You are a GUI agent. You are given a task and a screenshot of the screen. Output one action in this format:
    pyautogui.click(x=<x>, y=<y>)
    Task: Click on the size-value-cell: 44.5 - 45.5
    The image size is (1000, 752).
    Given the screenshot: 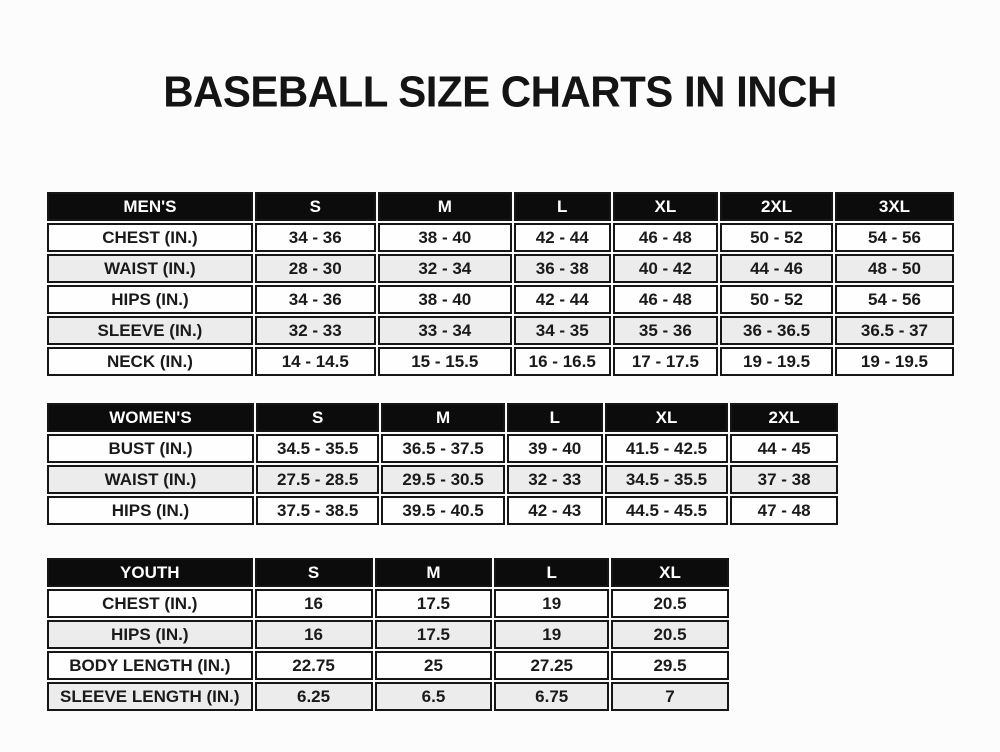 What is the action you would take?
    pyautogui.click(x=666, y=510)
    